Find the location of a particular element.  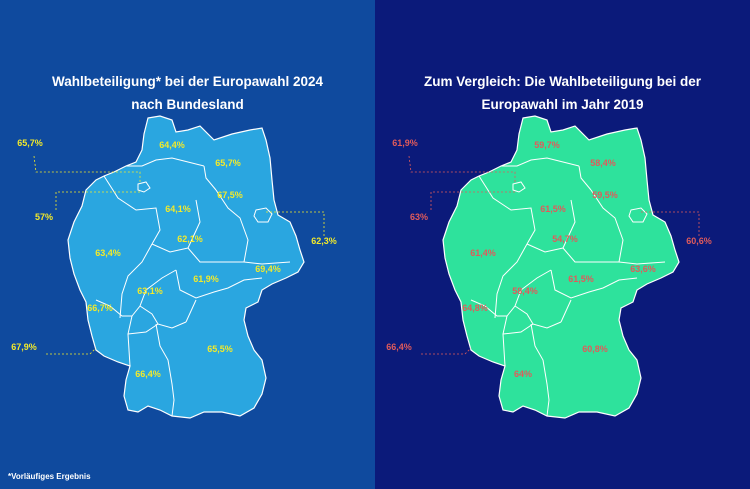

map2024-hamburg-shape is located at coordinates (144, 187).